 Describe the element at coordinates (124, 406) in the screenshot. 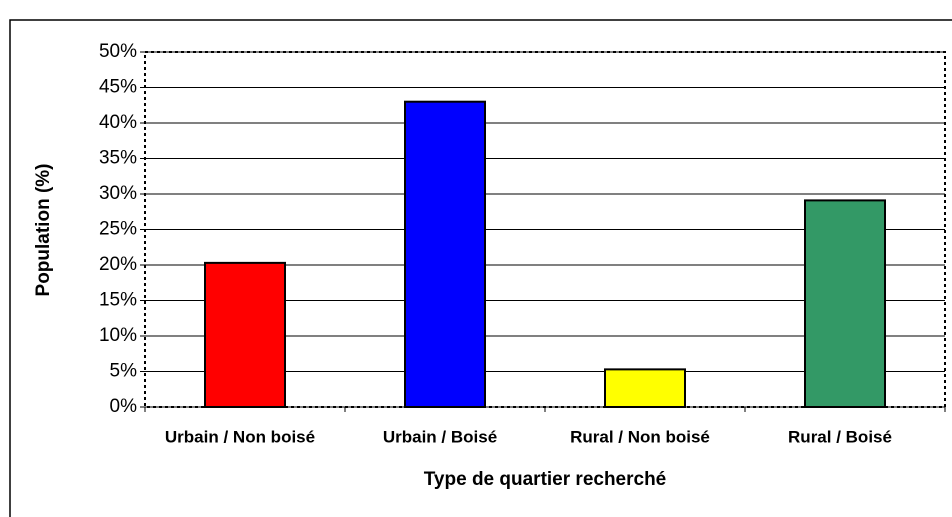

I see `y-tick-label: 0%` at that location.